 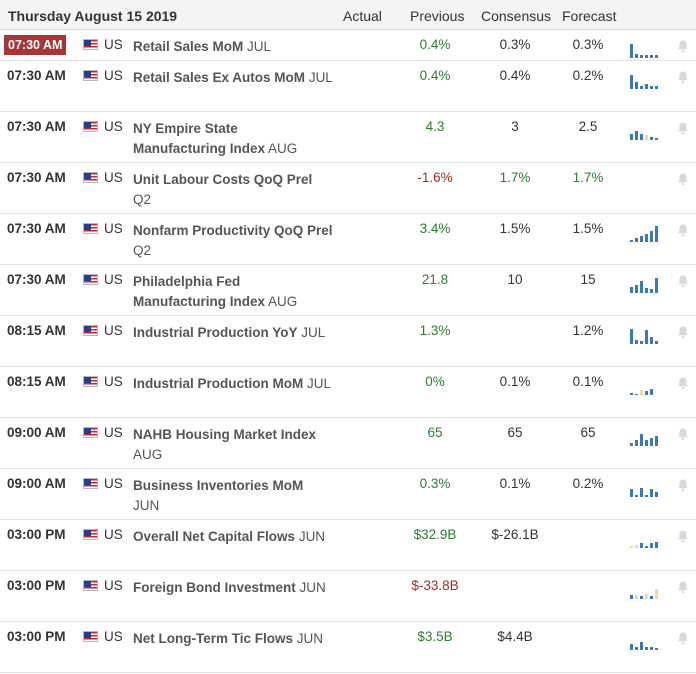 What do you see at coordinates (515, 432) in the screenshot?
I see `consensus-value: 65` at bounding box center [515, 432].